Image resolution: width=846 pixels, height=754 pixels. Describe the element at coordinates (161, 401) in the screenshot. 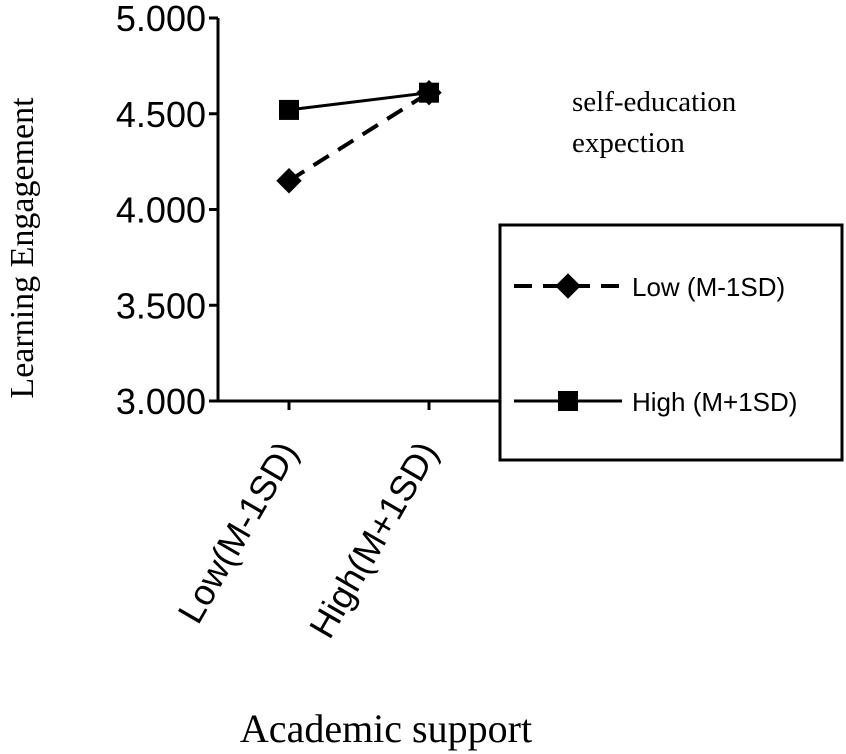

I see `y-tick-label: 3.000` at that location.